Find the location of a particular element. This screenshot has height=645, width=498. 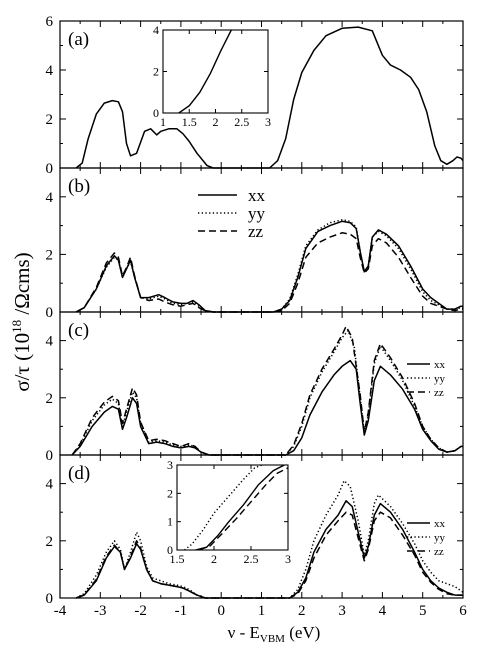

inset: 1 1.5 2 2.5 3 0 2 4 is located at coordinates (212, 76).